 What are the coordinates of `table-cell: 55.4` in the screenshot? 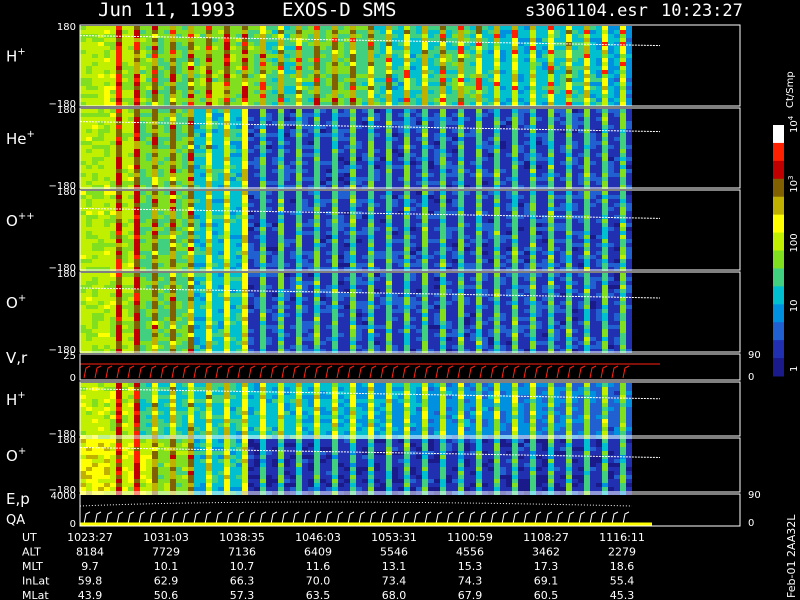 It's located at (622, 581).